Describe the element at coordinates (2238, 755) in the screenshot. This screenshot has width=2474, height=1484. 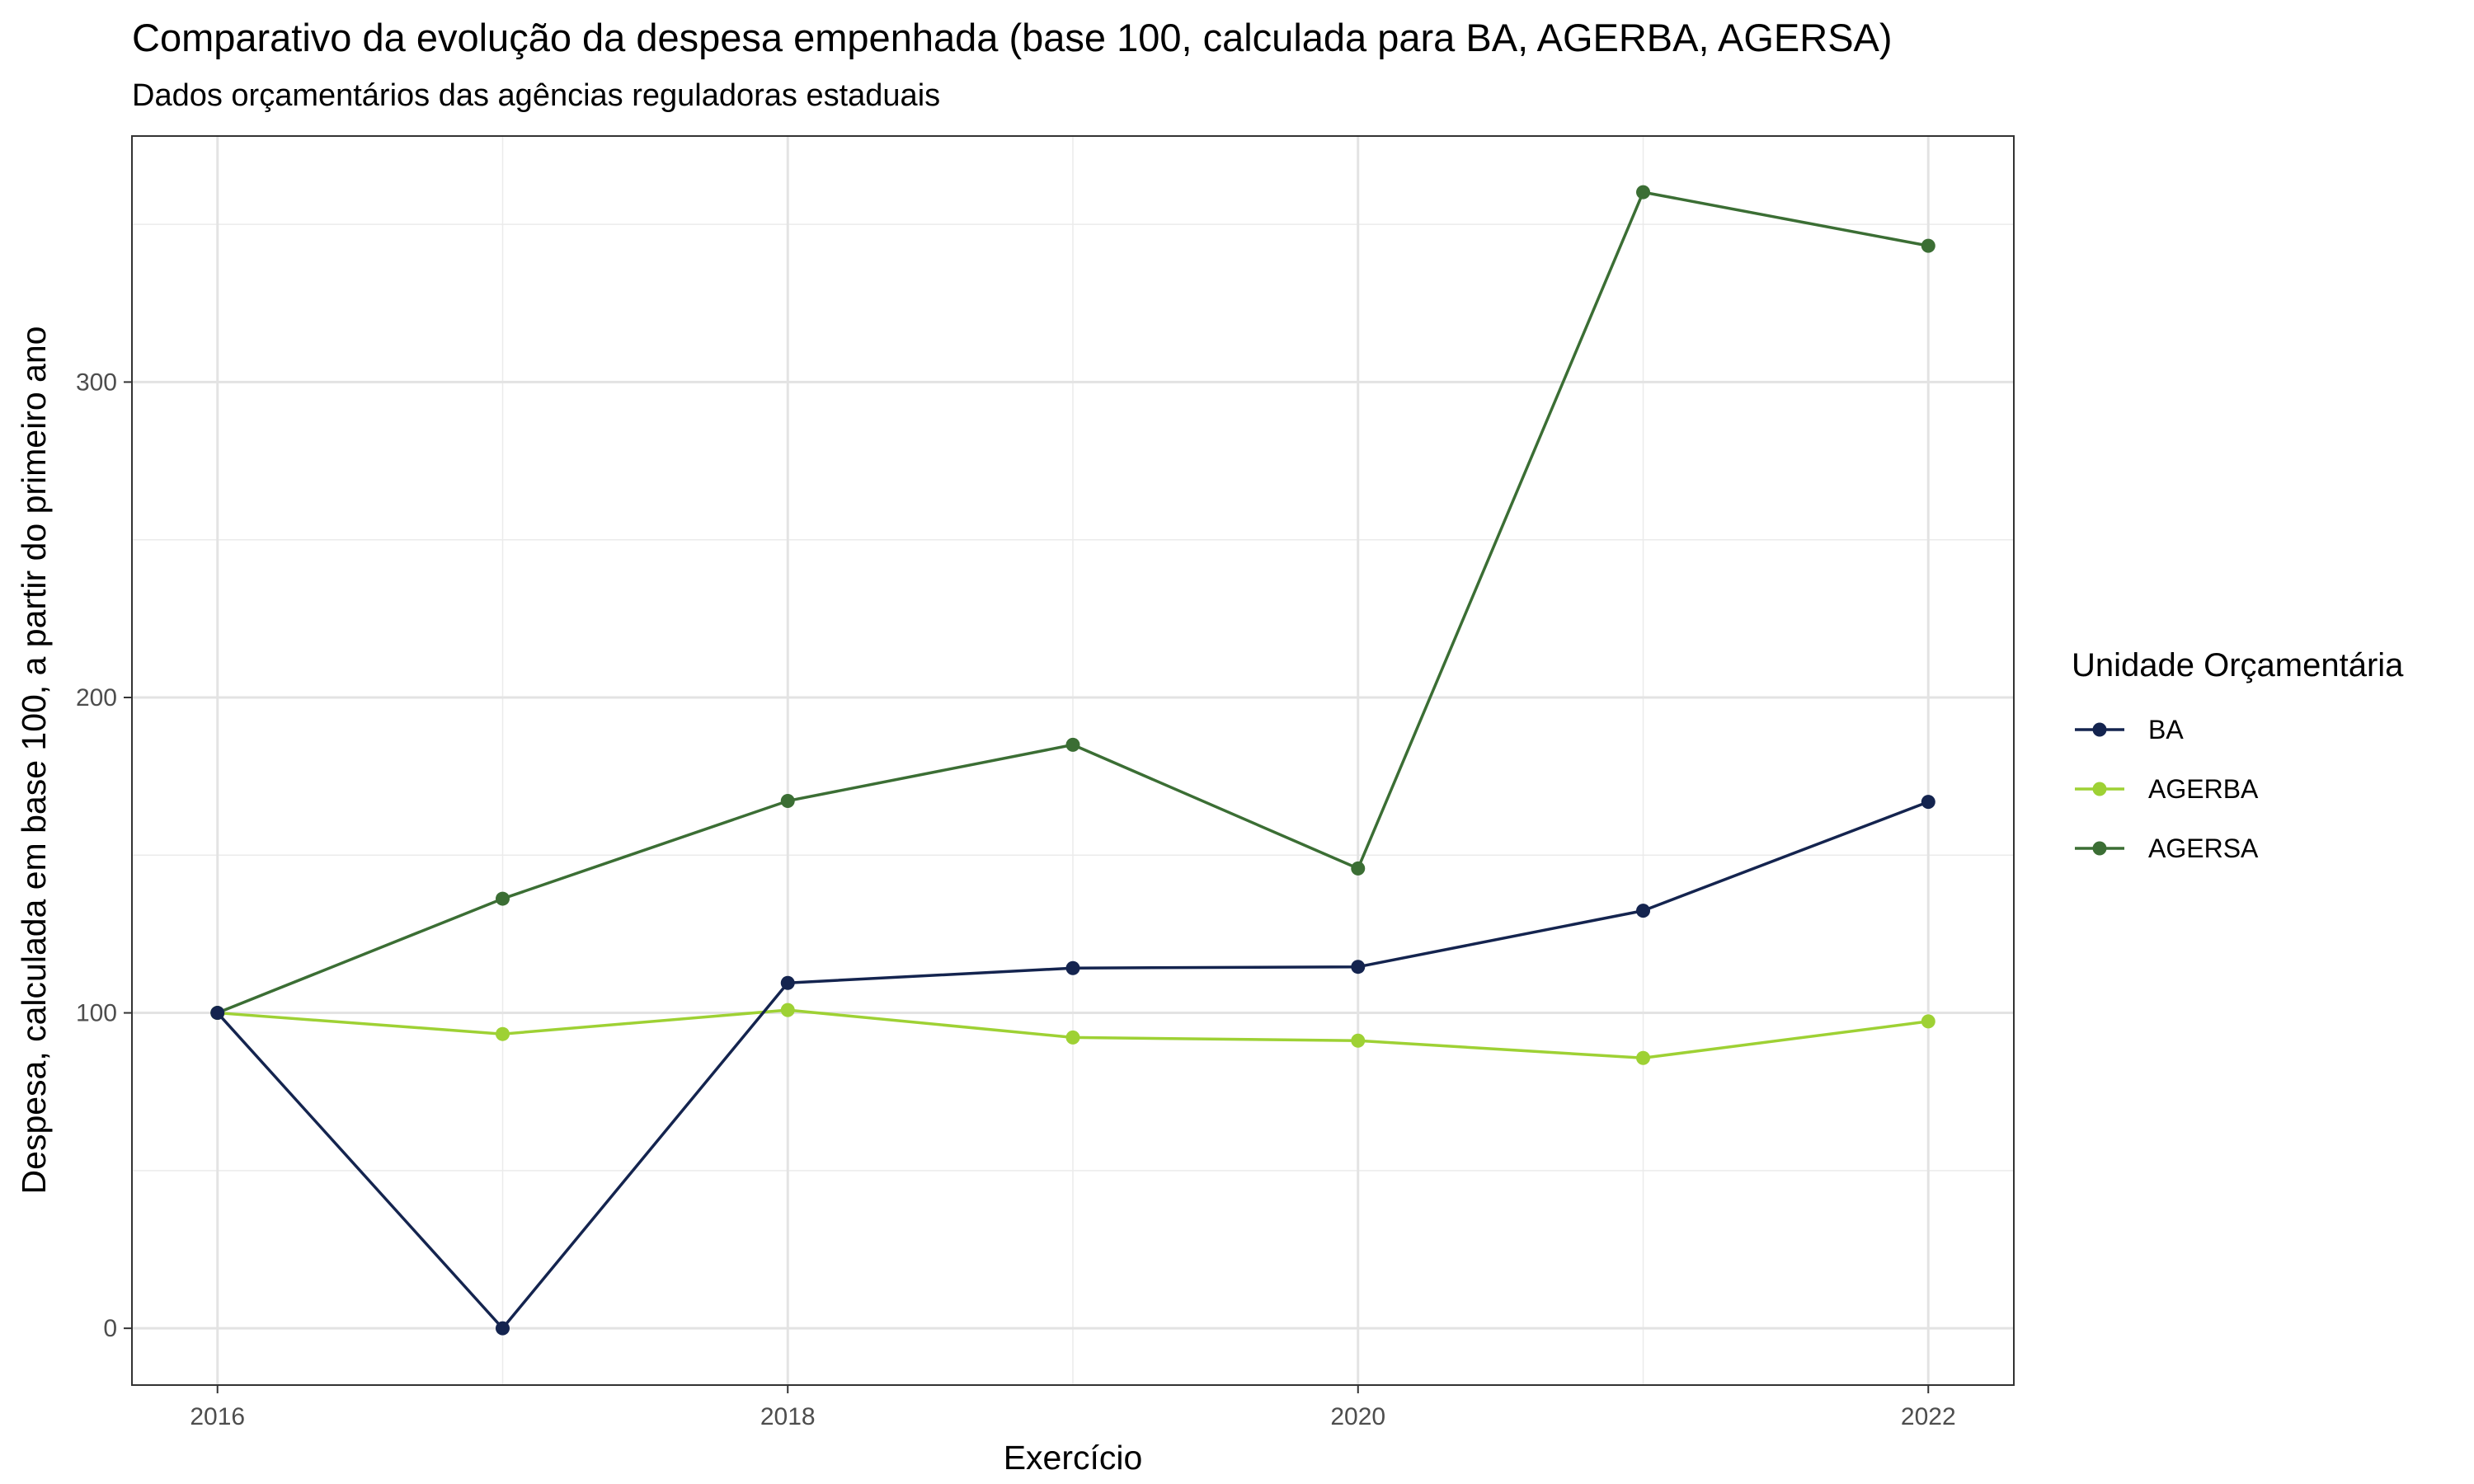
I see `legend: Unidade Orçamentária BA AGERBA AGERSA` at that location.